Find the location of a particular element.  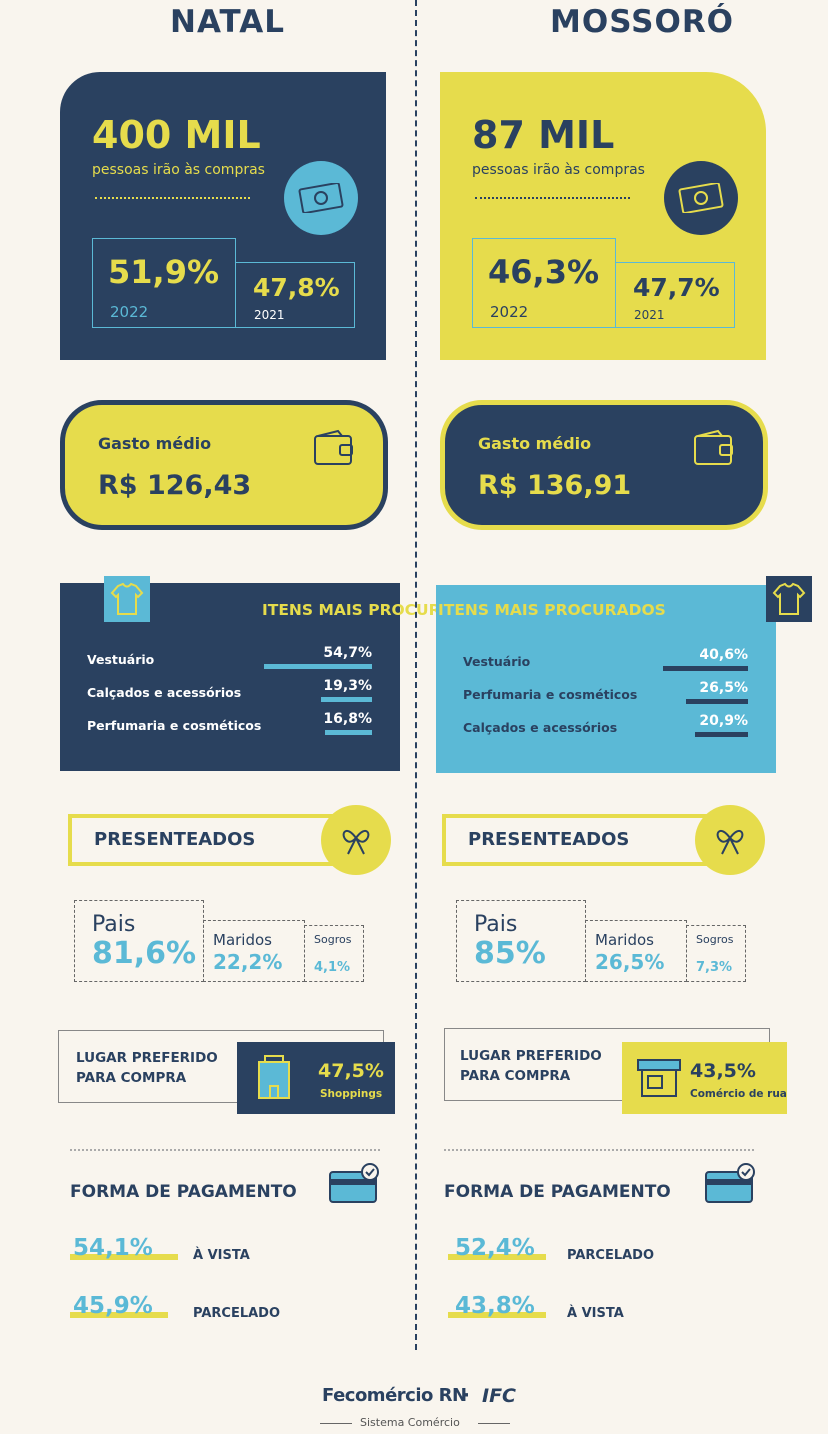

spending-value: R$ 136,91 is located at coordinates (555, 486).